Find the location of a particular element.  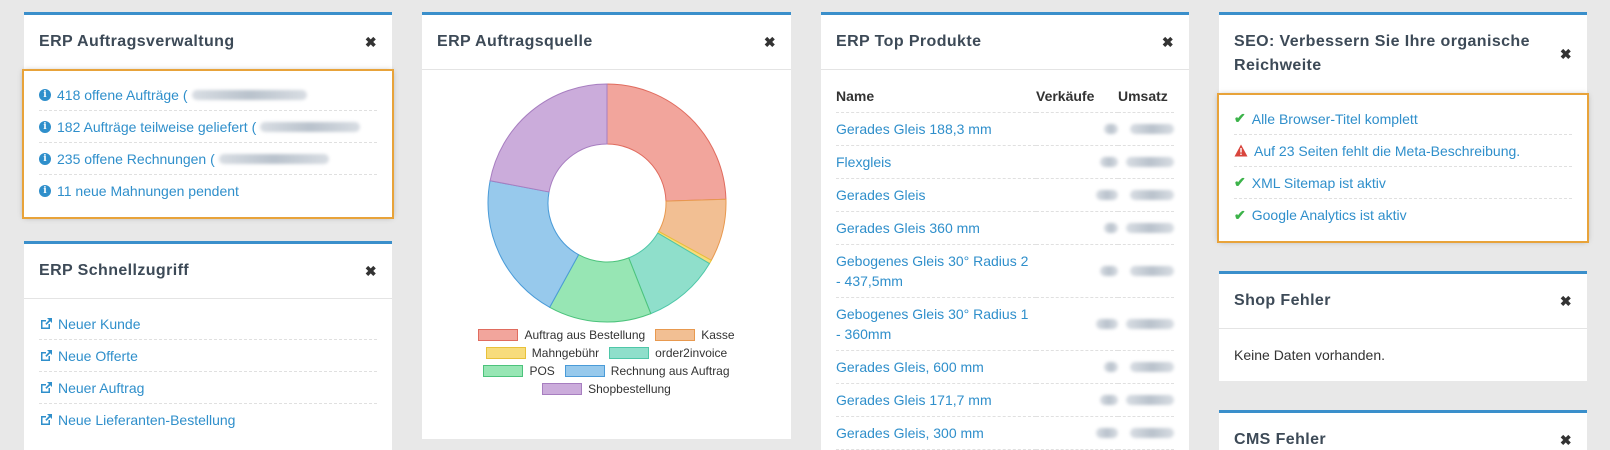

list-item: ✔ Google Analytics ist aktiv is located at coordinates (1403, 215).